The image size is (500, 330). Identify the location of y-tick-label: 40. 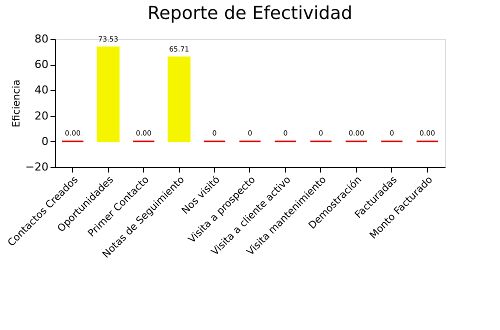
(41, 90).